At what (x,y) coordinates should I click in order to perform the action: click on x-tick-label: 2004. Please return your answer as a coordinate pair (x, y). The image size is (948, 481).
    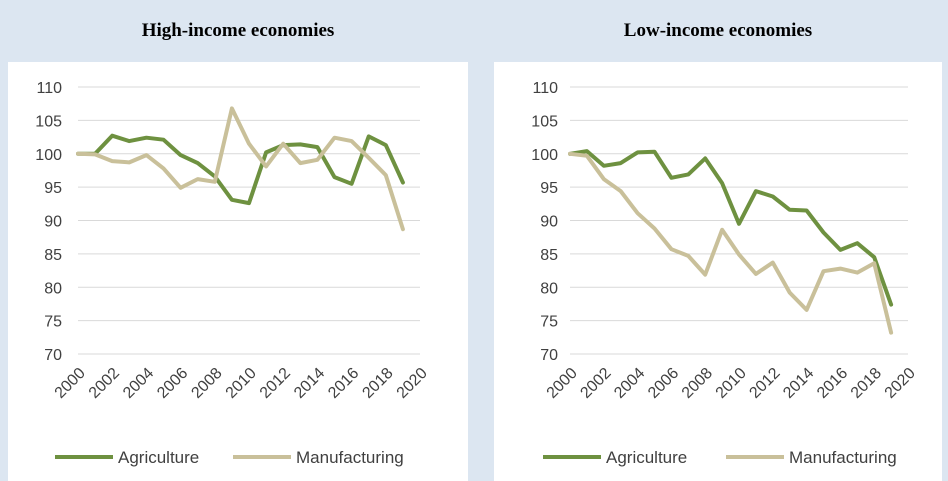
    Looking at the image, I should click on (138, 383).